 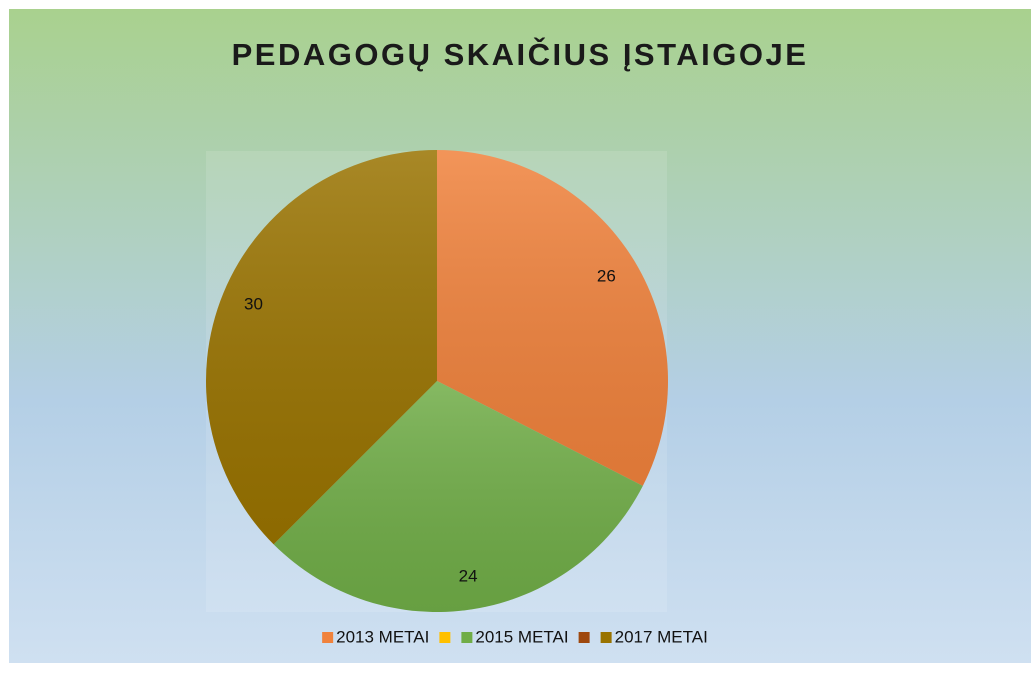 I want to click on legend-label: 2015 METAI, so click(x=521, y=636).